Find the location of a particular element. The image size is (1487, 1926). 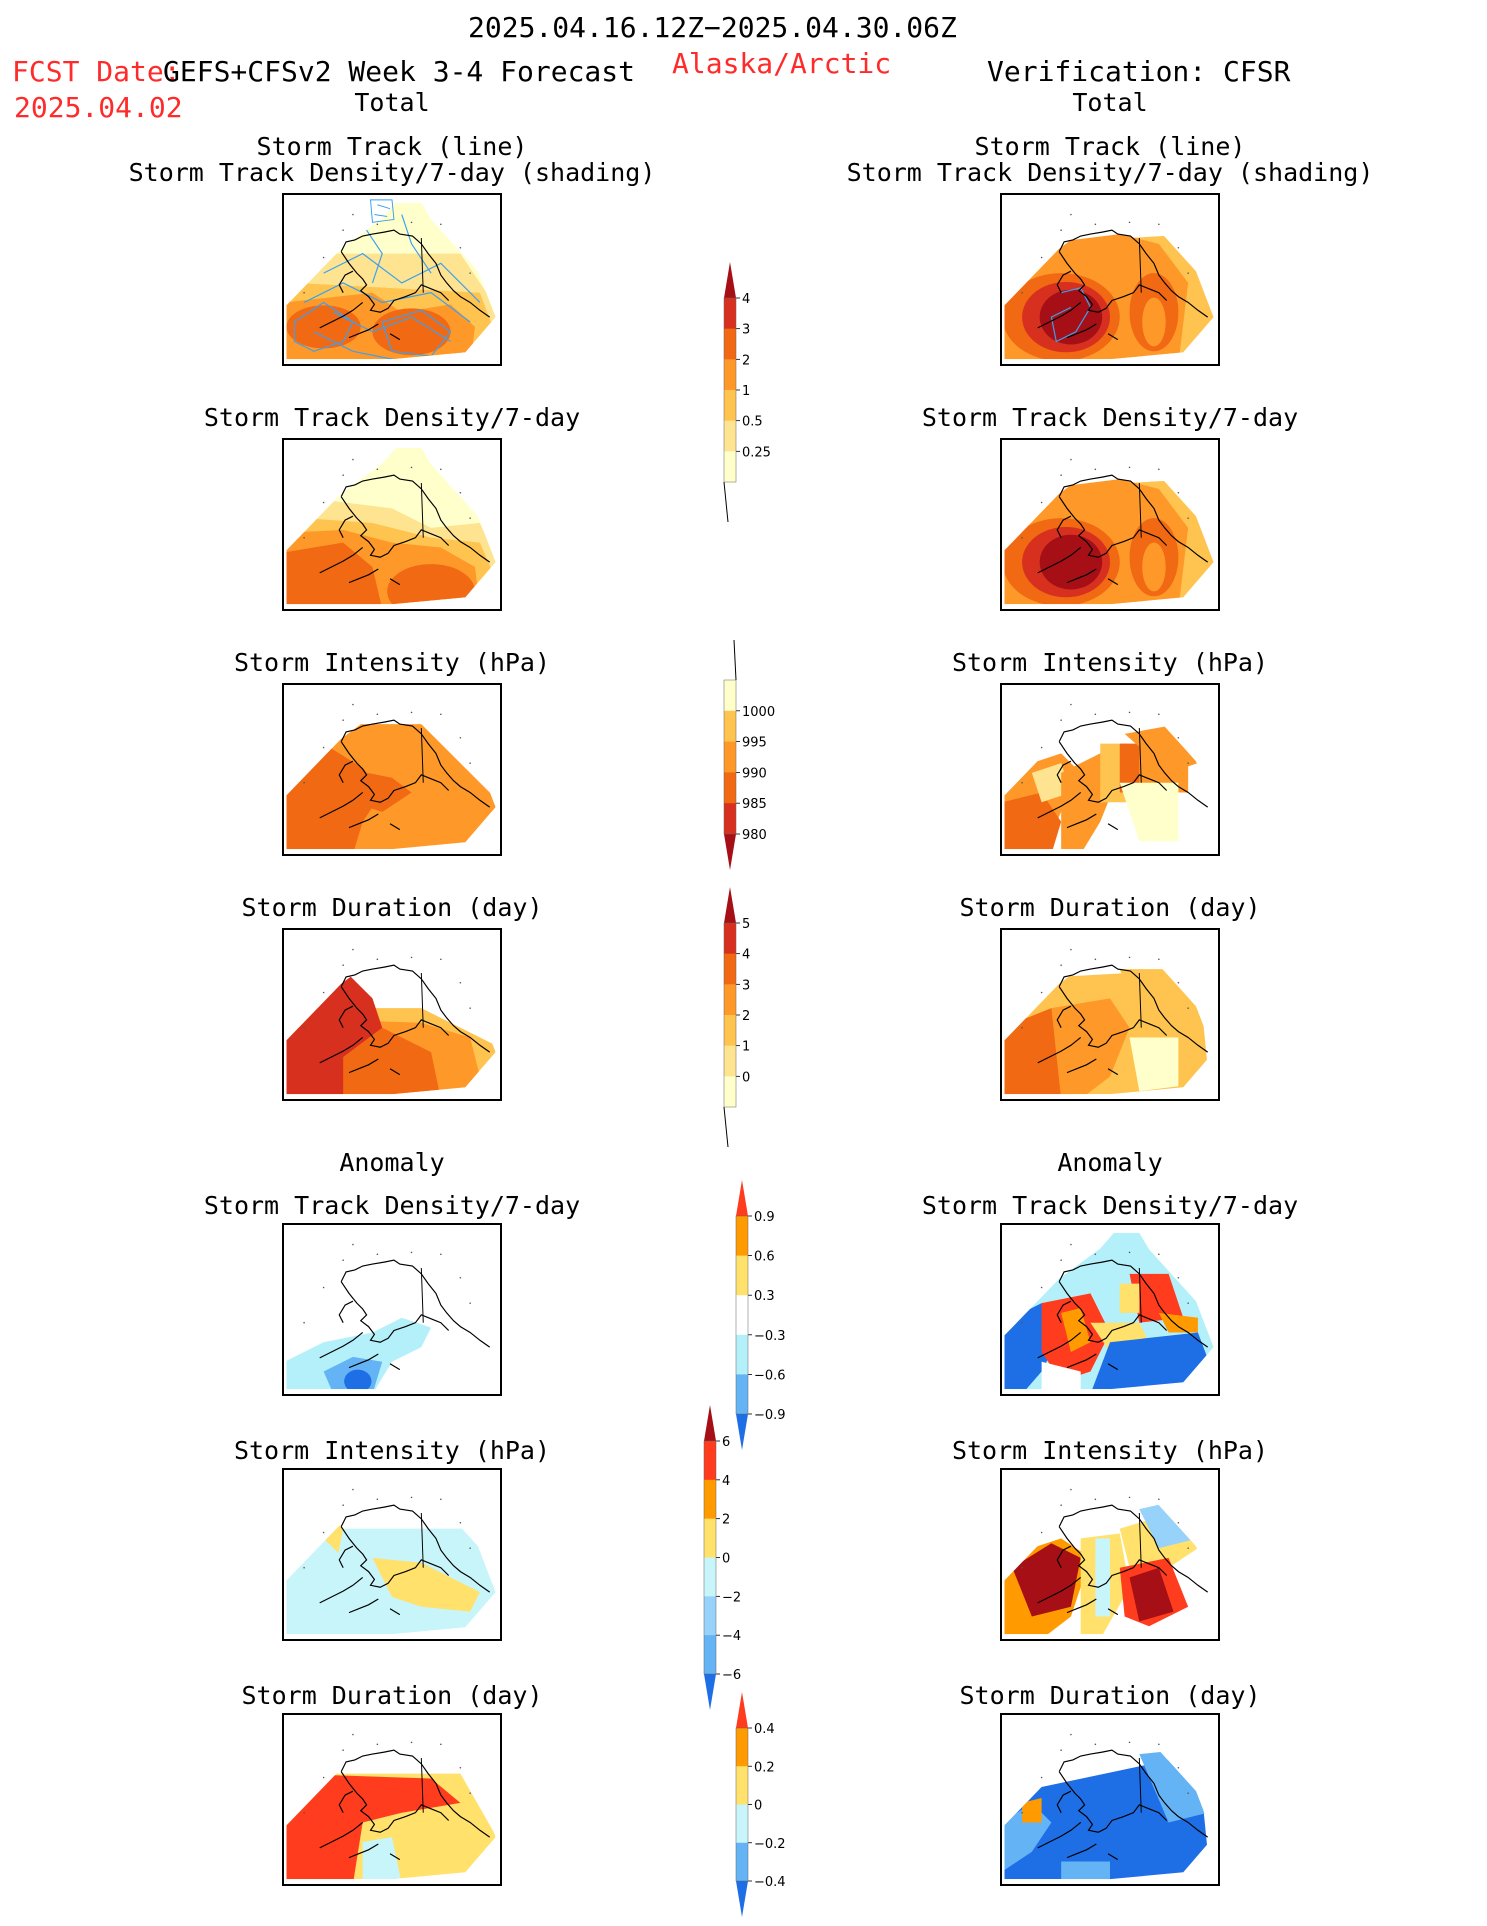

duration_total-tick-label: 0 is located at coordinates (746, 1077).